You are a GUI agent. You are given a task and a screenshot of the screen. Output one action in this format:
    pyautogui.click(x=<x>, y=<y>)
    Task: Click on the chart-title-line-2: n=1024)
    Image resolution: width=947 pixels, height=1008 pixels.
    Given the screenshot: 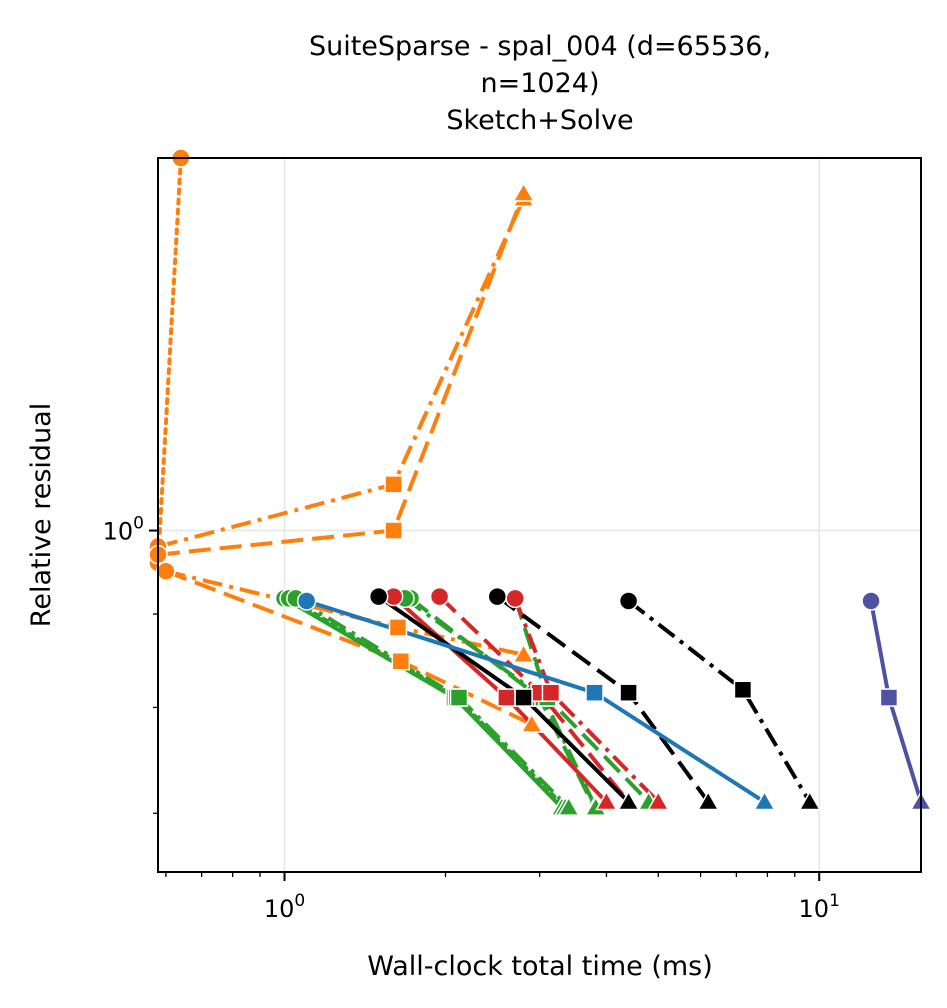 What is the action you would take?
    pyautogui.click(x=540, y=83)
    